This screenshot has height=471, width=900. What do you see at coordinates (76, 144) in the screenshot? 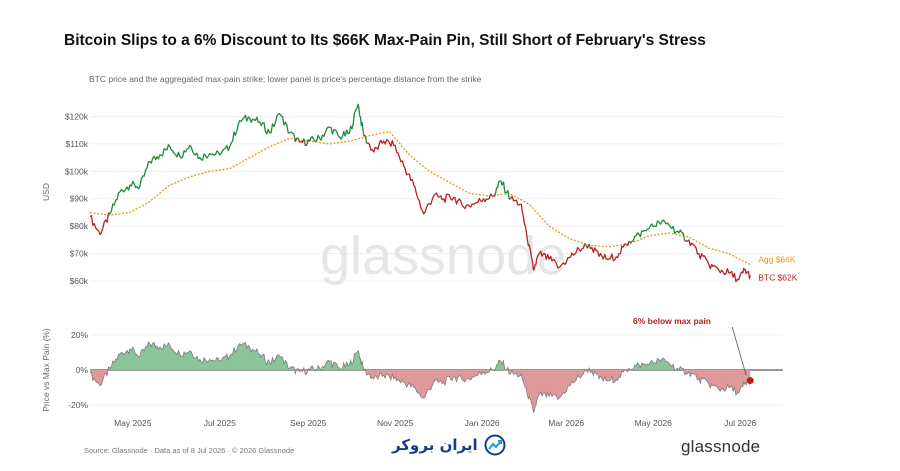
I see `upper-y-tick-label: $110k` at bounding box center [76, 144].